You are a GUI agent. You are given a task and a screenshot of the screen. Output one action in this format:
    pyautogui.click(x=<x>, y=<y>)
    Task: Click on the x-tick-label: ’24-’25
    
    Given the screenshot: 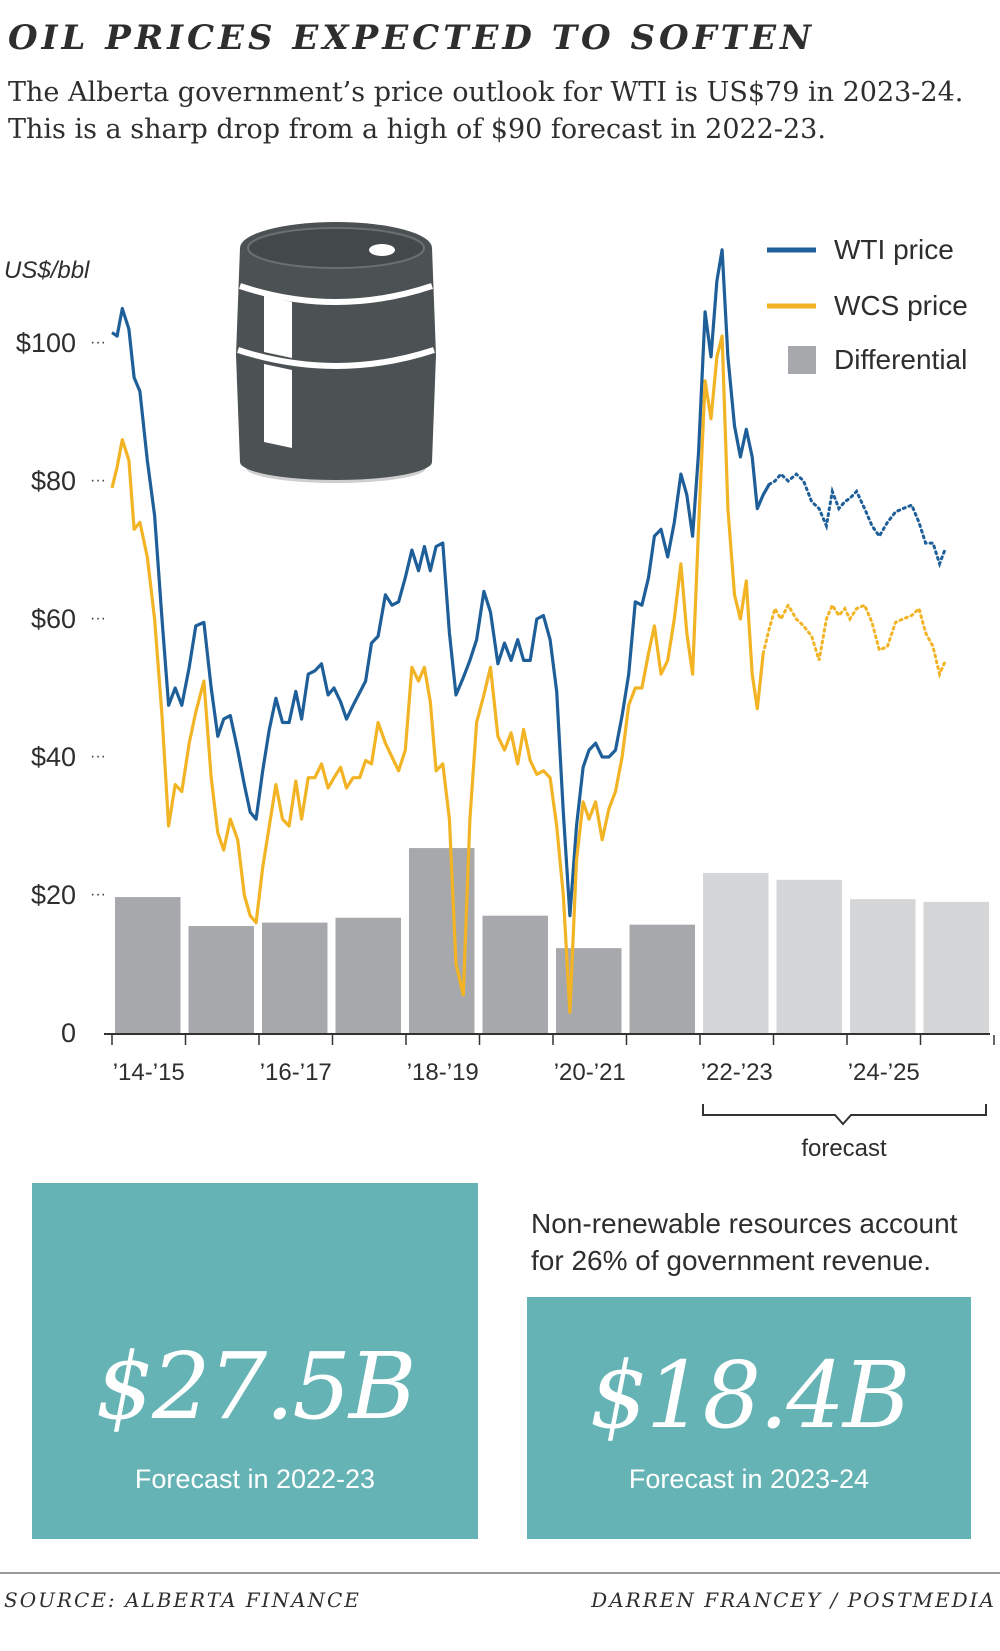 What is the action you would take?
    pyautogui.click(x=884, y=1072)
    